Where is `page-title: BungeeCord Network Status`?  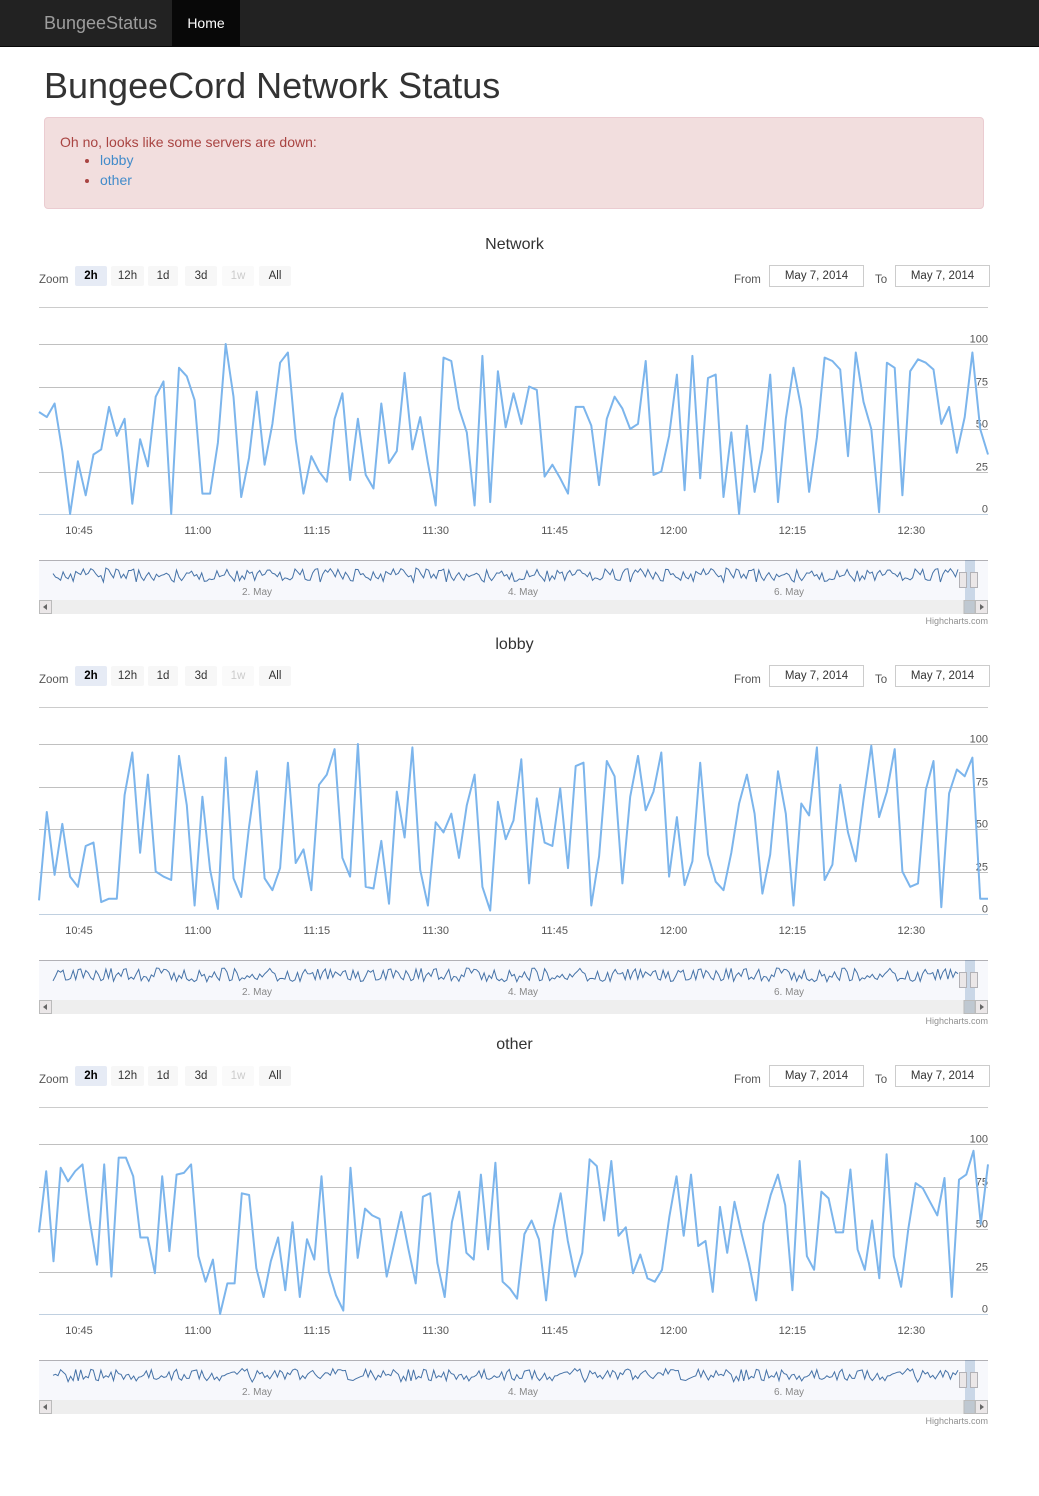
page-title: BungeeCord Network Status is located at coordinates (272, 85).